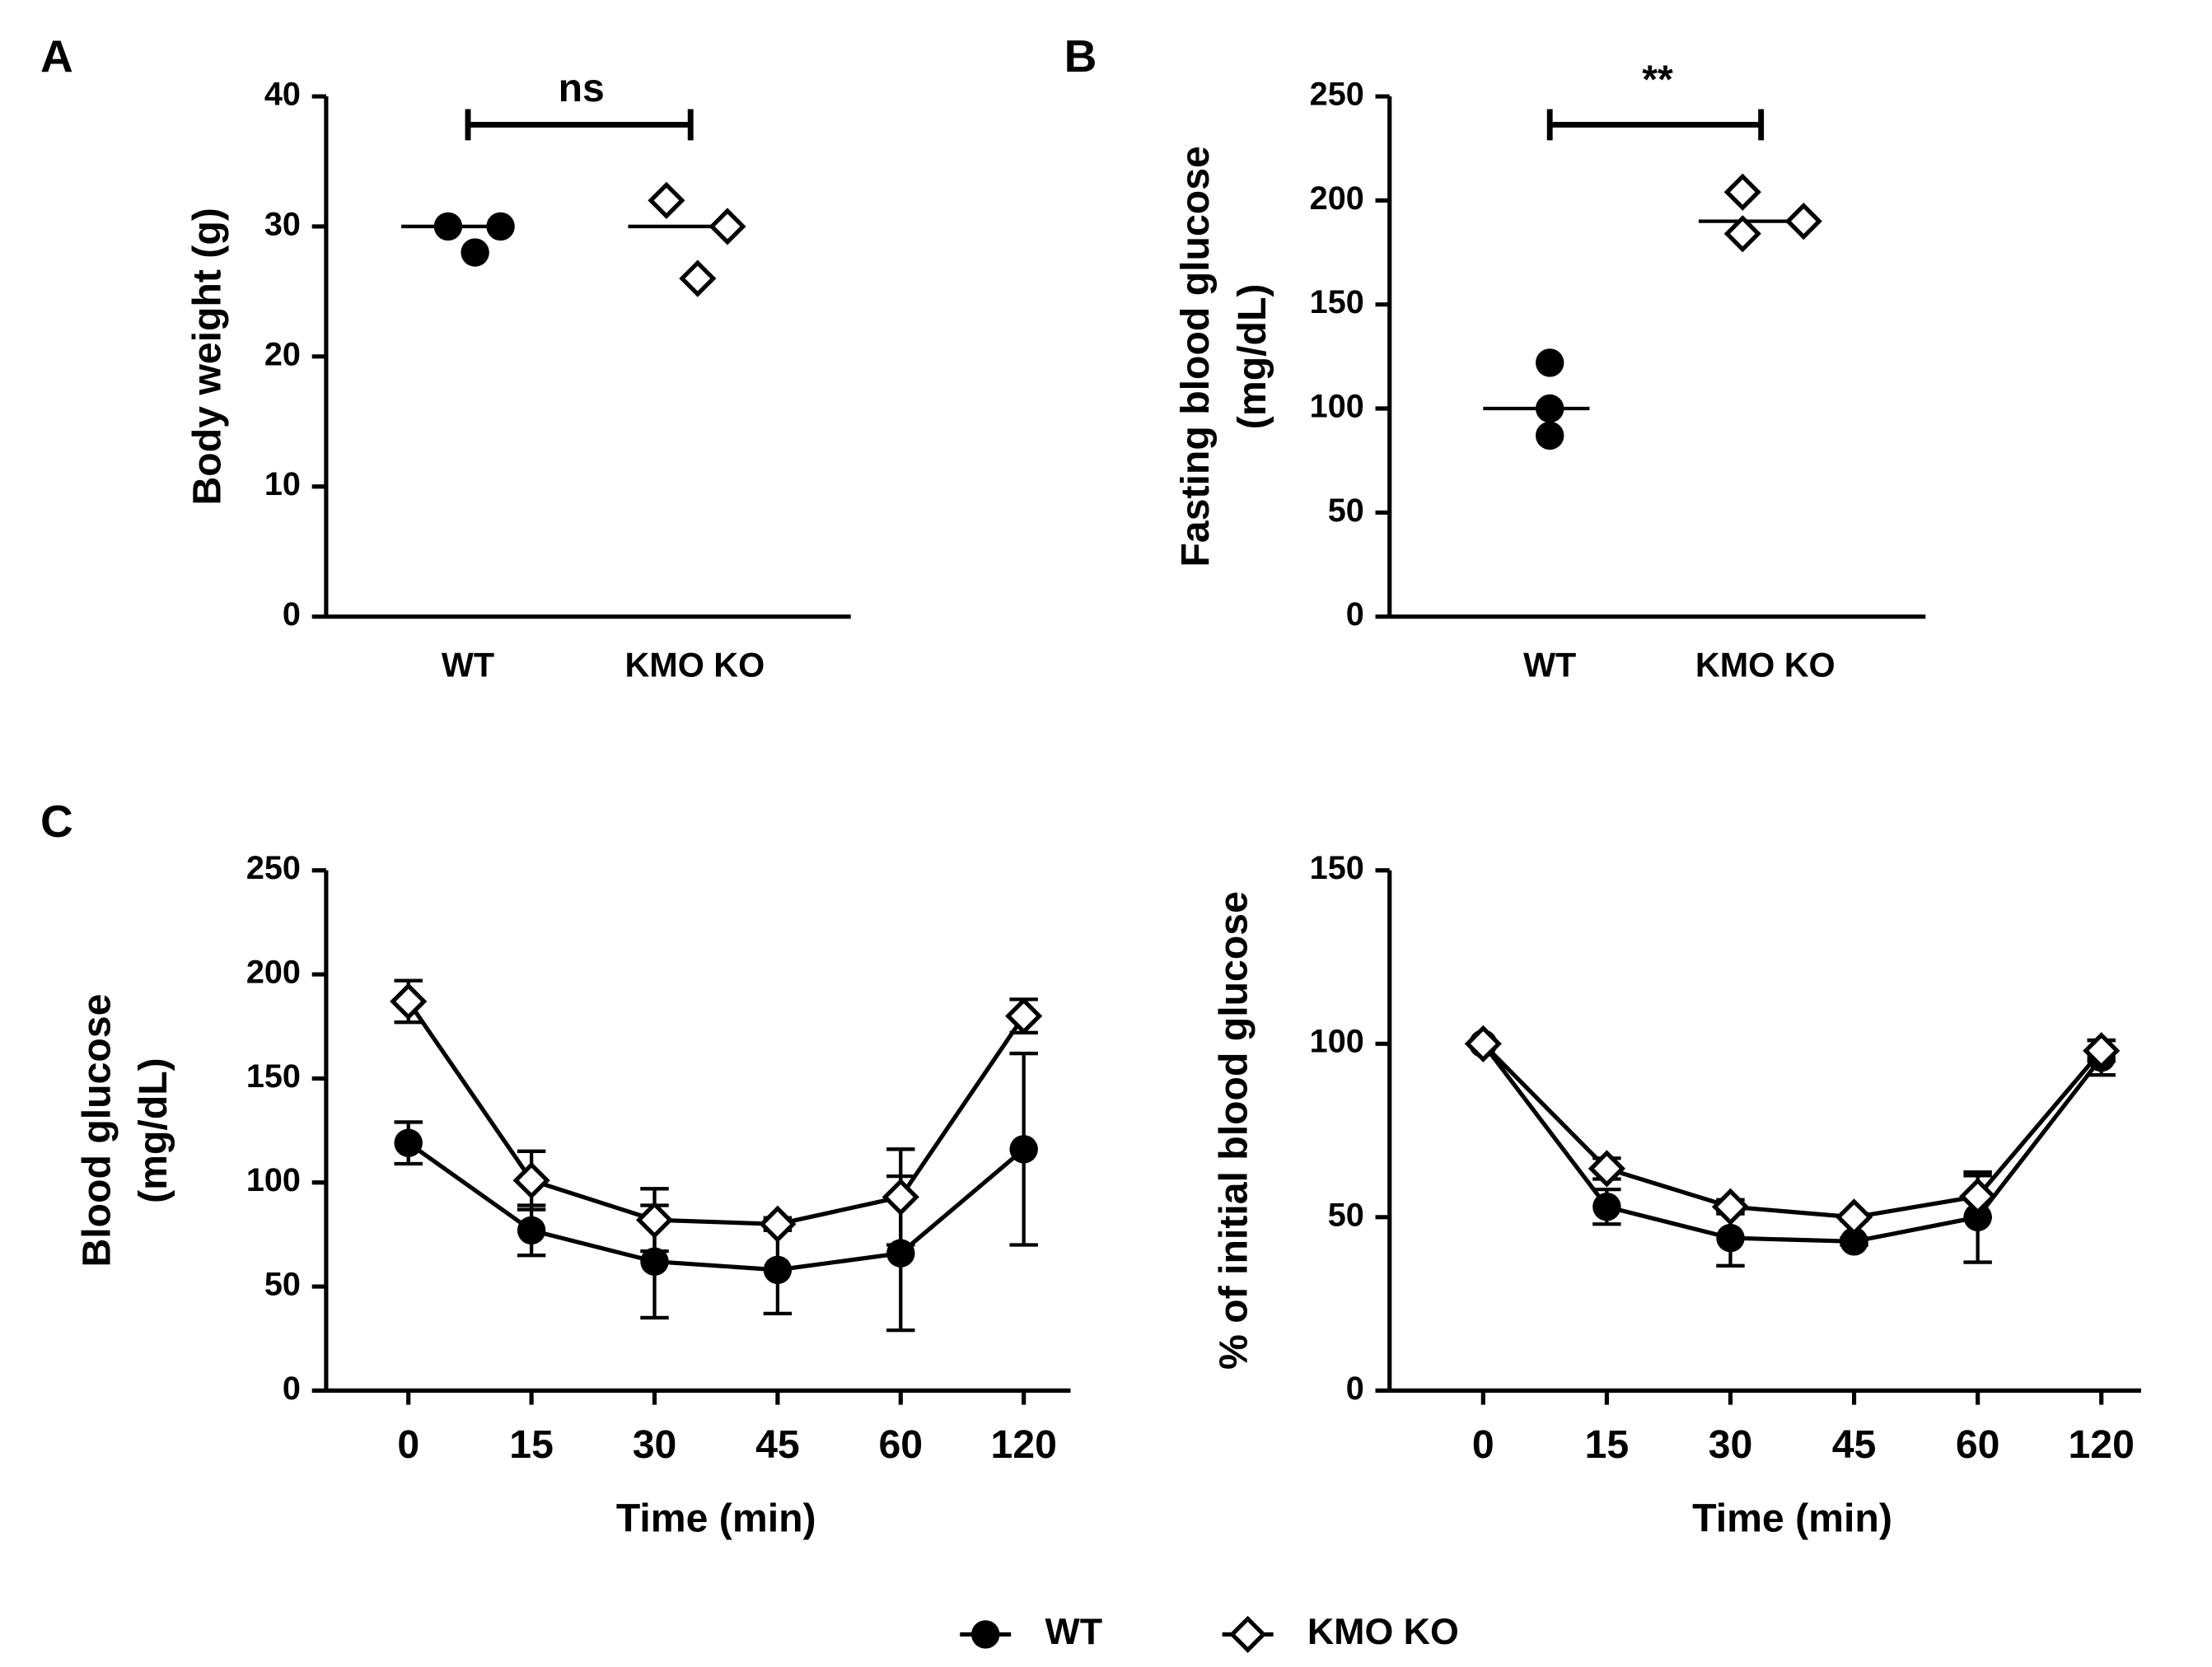 The height and width of the screenshot is (1667, 2212). Describe the element at coordinates (97, 1131) in the screenshot. I see `y-axis-label: Blood glucose` at that location.